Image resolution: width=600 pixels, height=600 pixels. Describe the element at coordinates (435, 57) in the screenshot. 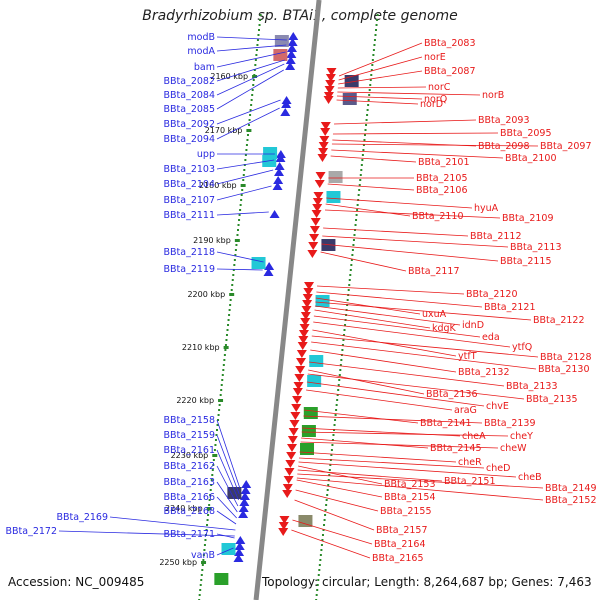

I see `reverse-gene-label: norE` at that location.